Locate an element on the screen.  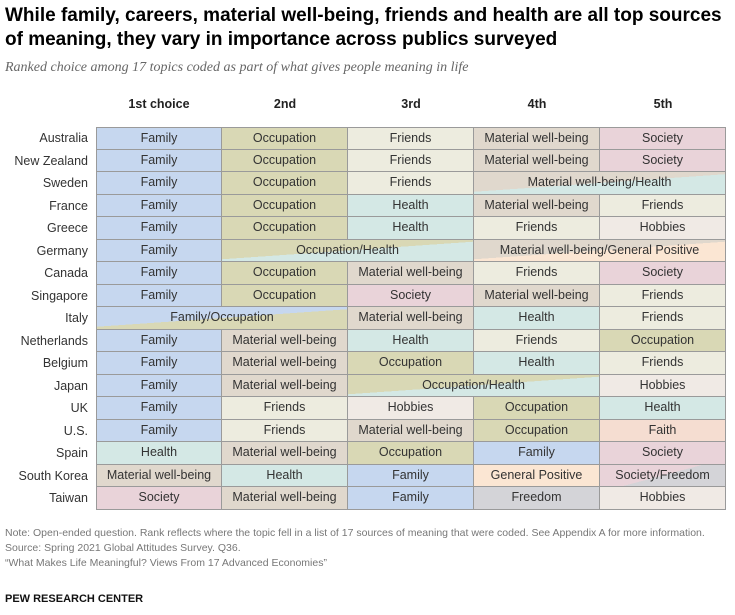
column-header: 5th is located at coordinates (663, 104).